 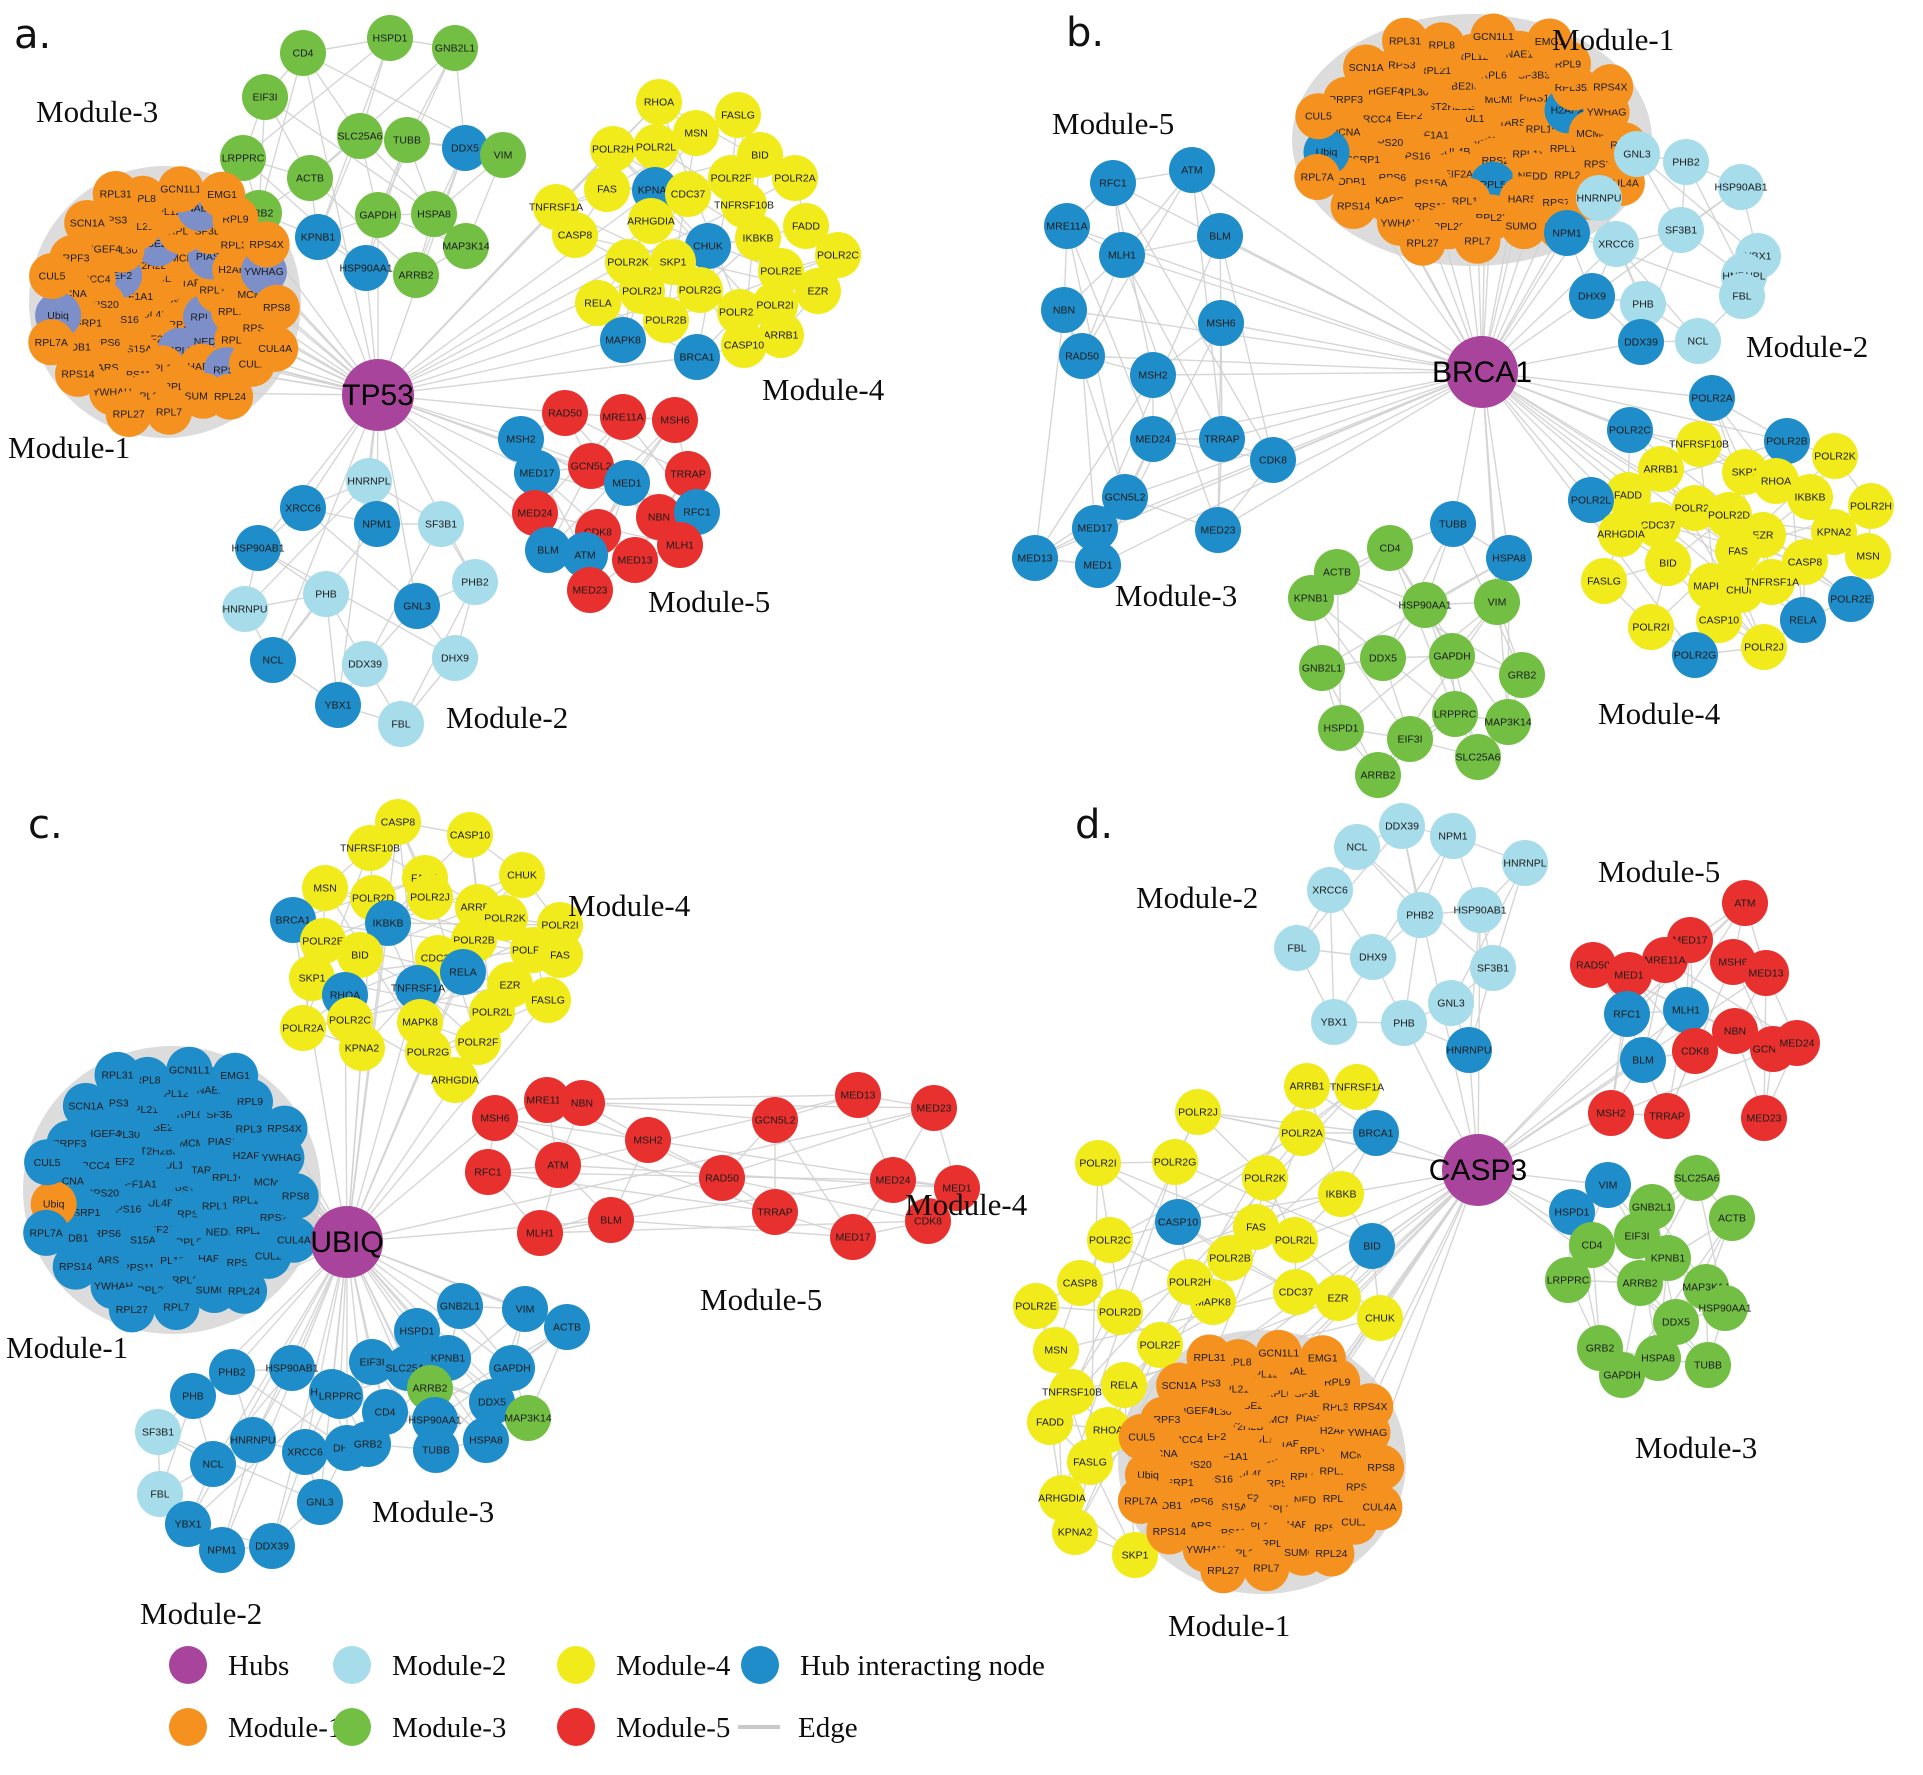 What do you see at coordinates (1317, 177) in the screenshot?
I see `node-rpl7a: RPL7A` at bounding box center [1317, 177].